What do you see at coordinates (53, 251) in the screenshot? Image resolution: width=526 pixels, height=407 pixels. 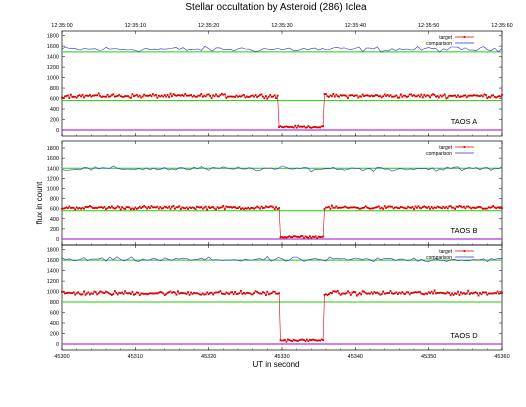 I see `y-tick-label: 1800` at bounding box center [53, 251].